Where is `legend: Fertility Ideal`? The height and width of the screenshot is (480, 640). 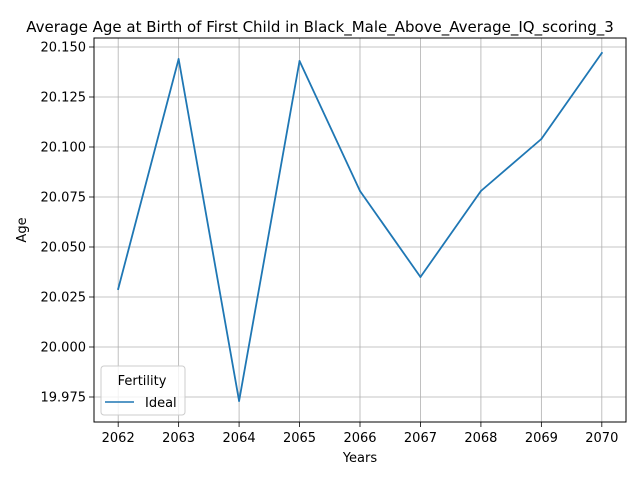
legend: Fertility Ideal is located at coordinates (143, 390).